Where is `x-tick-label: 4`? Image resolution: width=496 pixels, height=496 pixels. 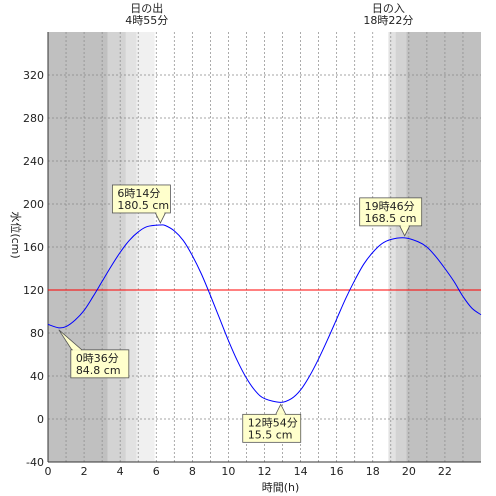 x-tick-label: 4 is located at coordinates (120, 471).